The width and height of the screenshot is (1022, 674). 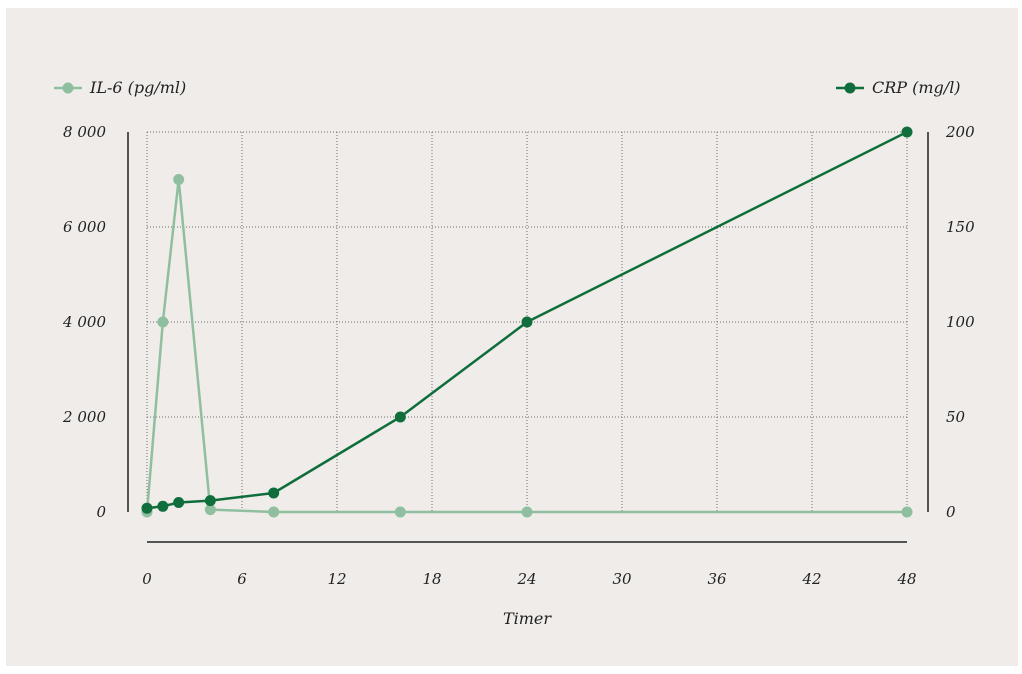 What do you see at coordinates (526, 579) in the screenshot?
I see `x-tick-label: 24` at bounding box center [526, 579].